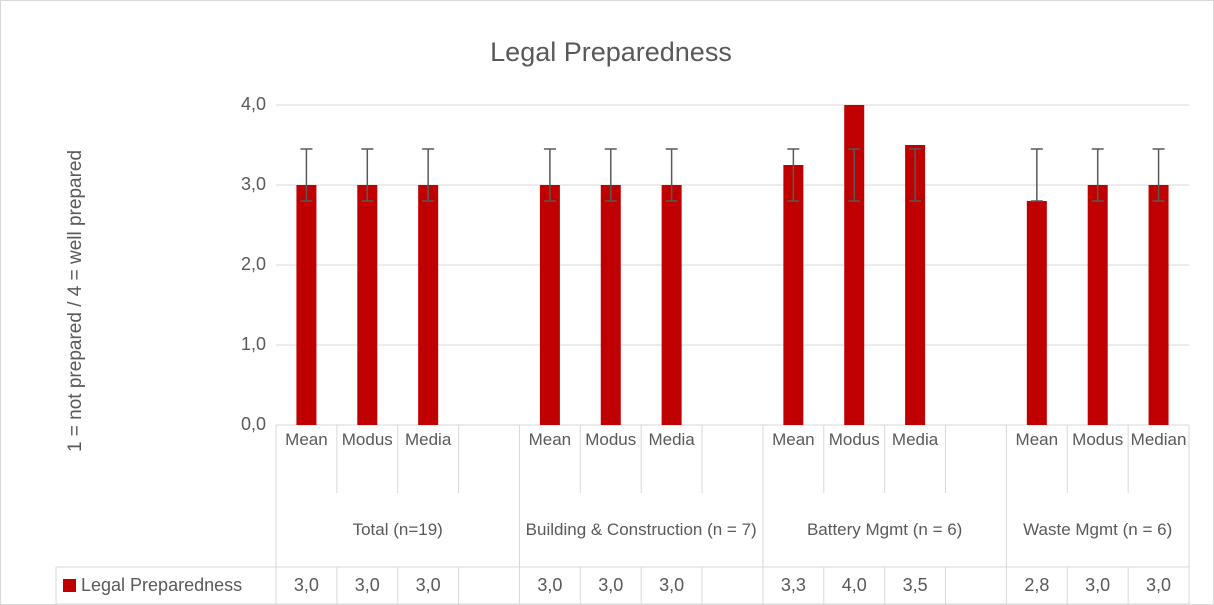  Describe the element at coordinates (69, 585) in the screenshot. I see `legend-swatch` at that location.